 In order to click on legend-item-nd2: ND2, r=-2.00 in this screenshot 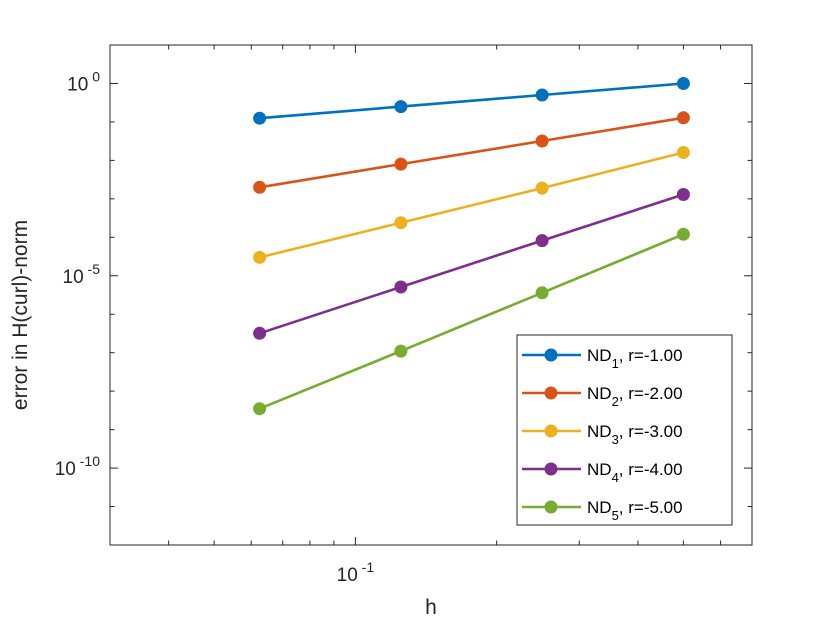, I will do `click(602, 396)`.